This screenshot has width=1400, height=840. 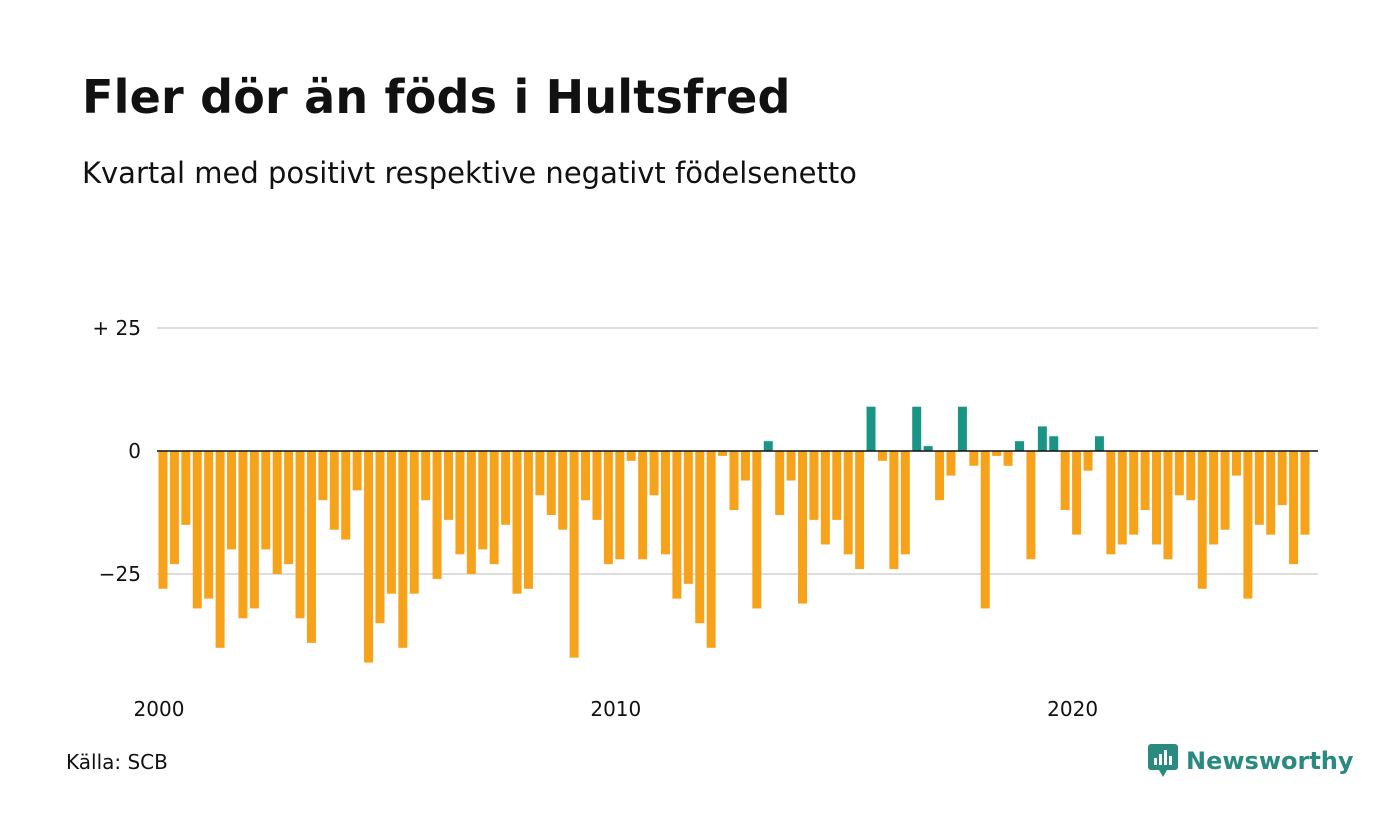 I want to click on y-tick-label: 0, so click(x=134, y=451).